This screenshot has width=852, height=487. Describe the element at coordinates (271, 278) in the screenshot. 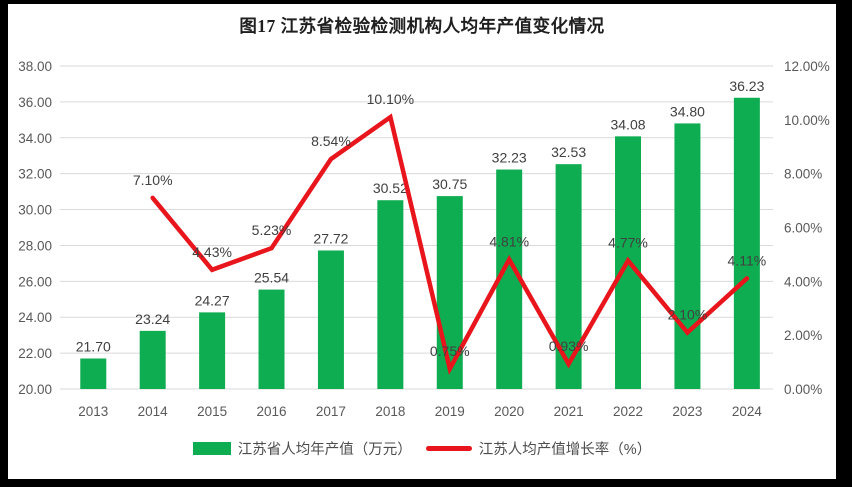

I see `bar-value-label: 25.54` at that location.